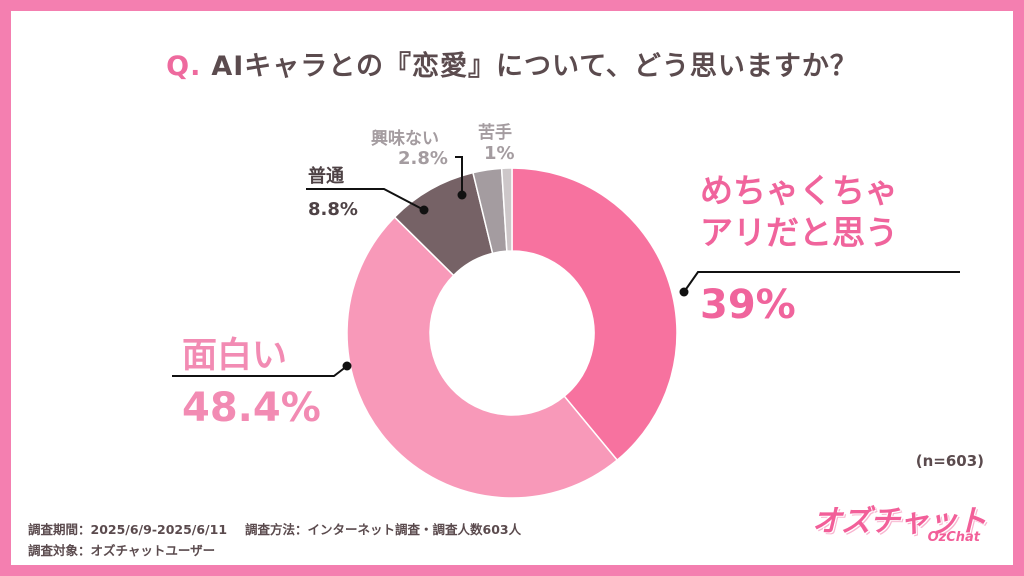 This screenshot has width=1024, height=576. What do you see at coordinates (462, 195) in the screenshot?
I see `leader-kyomi-nai-dot` at bounding box center [462, 195].